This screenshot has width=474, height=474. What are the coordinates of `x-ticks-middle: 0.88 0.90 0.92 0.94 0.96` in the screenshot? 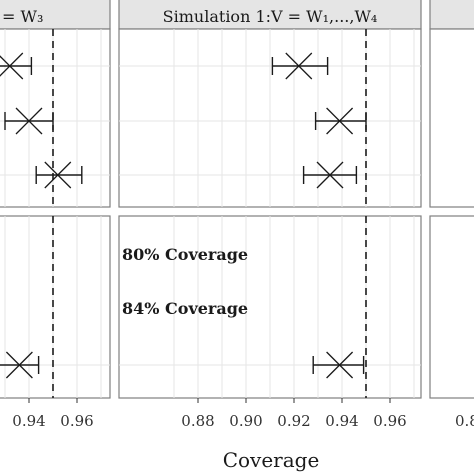 It's located at (294, 414).